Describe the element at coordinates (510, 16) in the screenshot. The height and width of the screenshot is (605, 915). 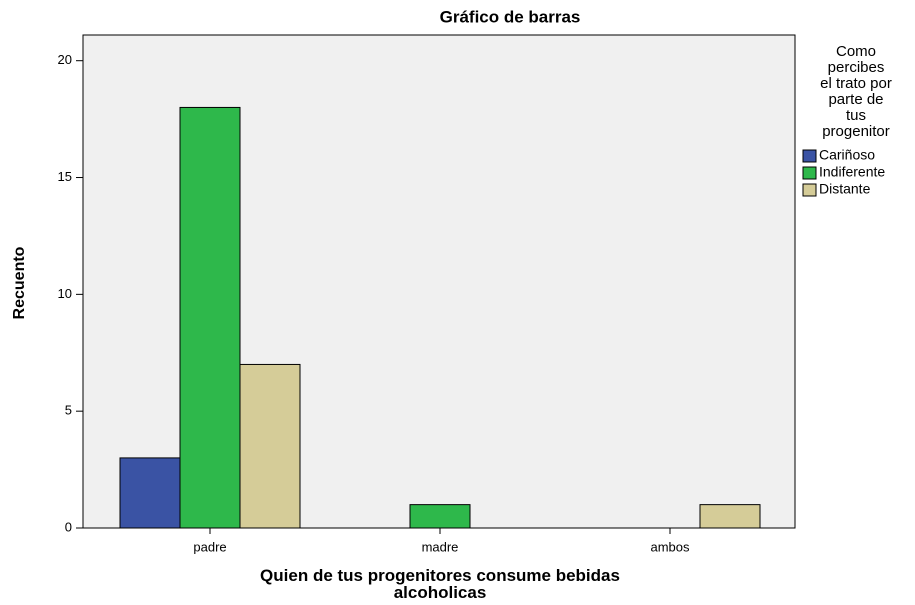
I see `chart-title: Gráfico de barras` at that location.